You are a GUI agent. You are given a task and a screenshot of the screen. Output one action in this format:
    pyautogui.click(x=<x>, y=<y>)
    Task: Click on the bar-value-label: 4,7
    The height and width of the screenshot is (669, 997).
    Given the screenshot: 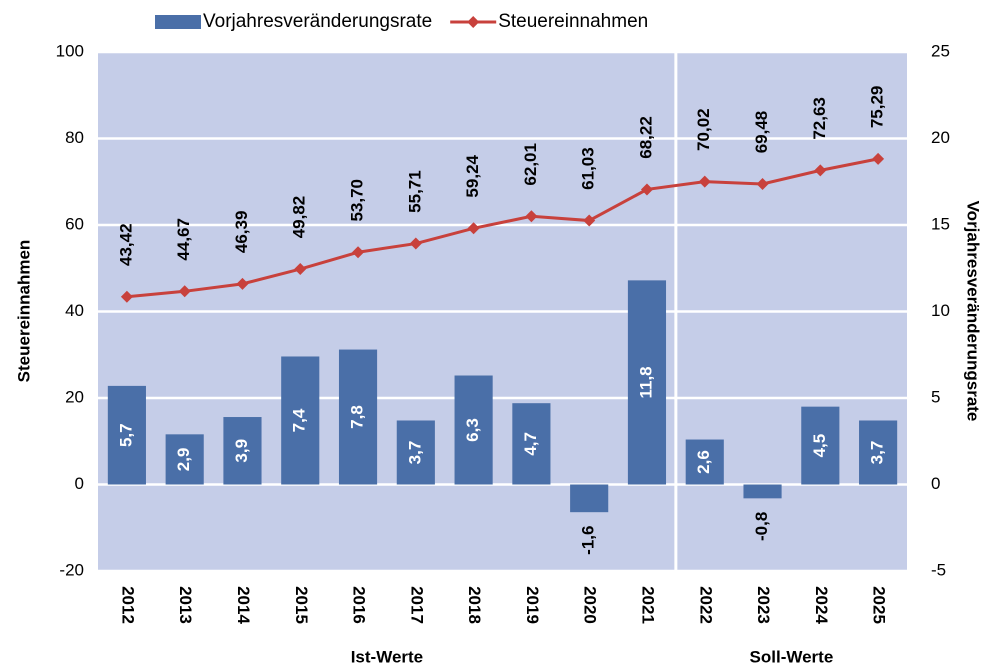 What is the action you would take?
    pyautogui.click(x=530, y=444)
    